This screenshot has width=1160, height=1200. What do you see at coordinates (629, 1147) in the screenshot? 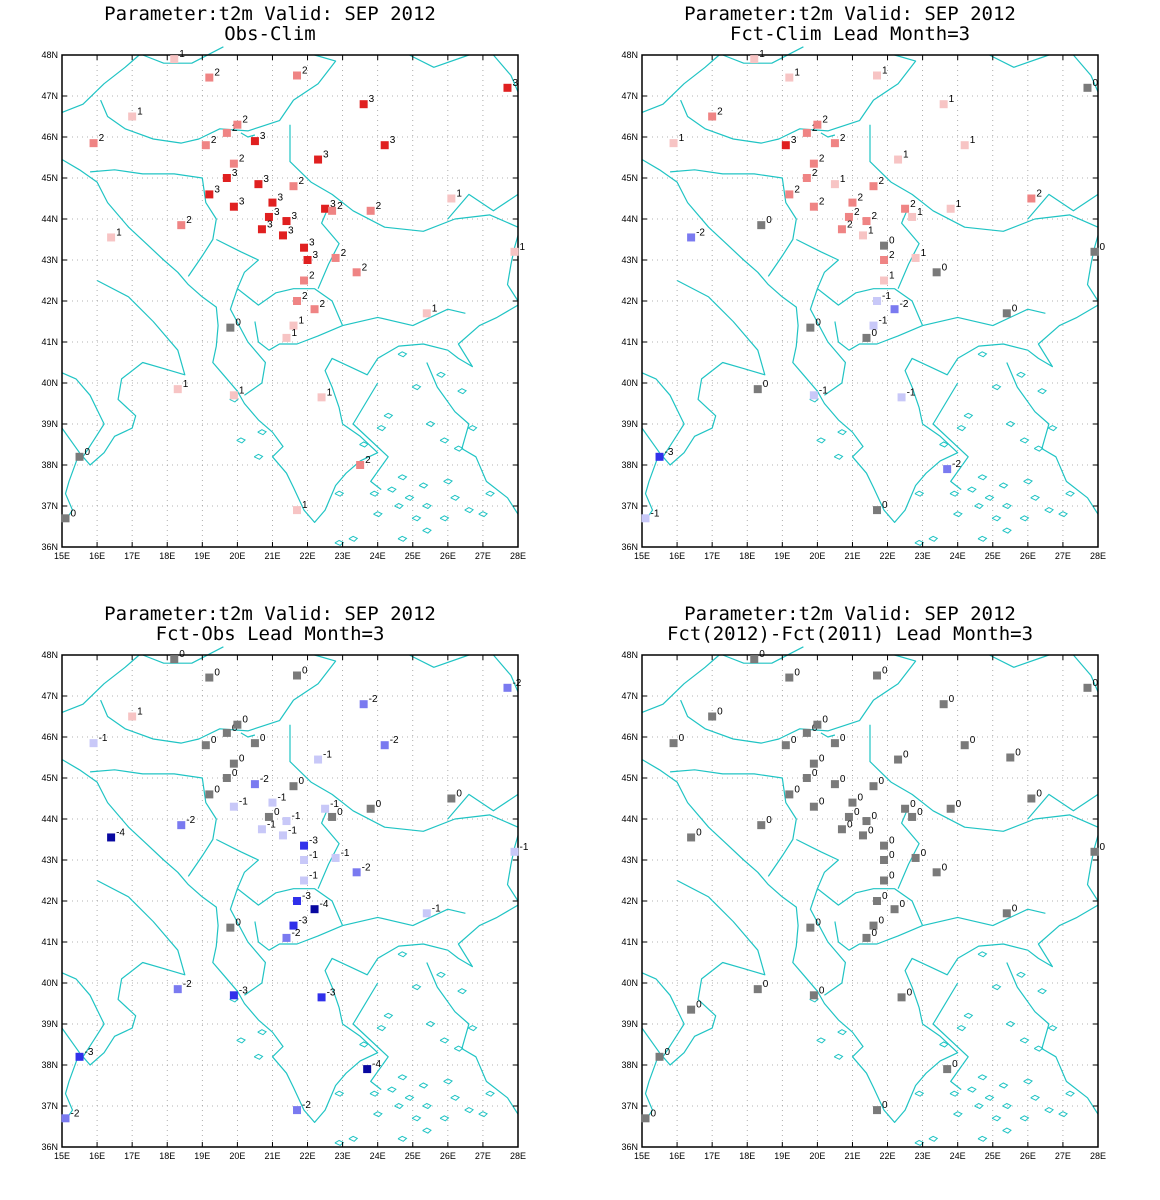
I see `y-tick-label: 36N` at bounding box center [629, 1147].